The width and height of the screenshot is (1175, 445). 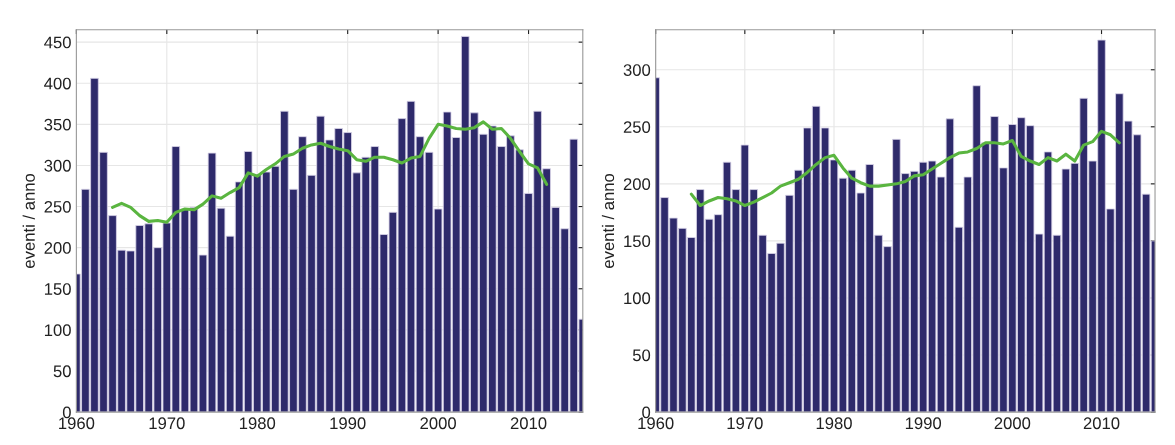 What do you see at coordinates (57, 83) in the screenshot?
I see `y-tick-label: 400` at bounding box center [57, 83].